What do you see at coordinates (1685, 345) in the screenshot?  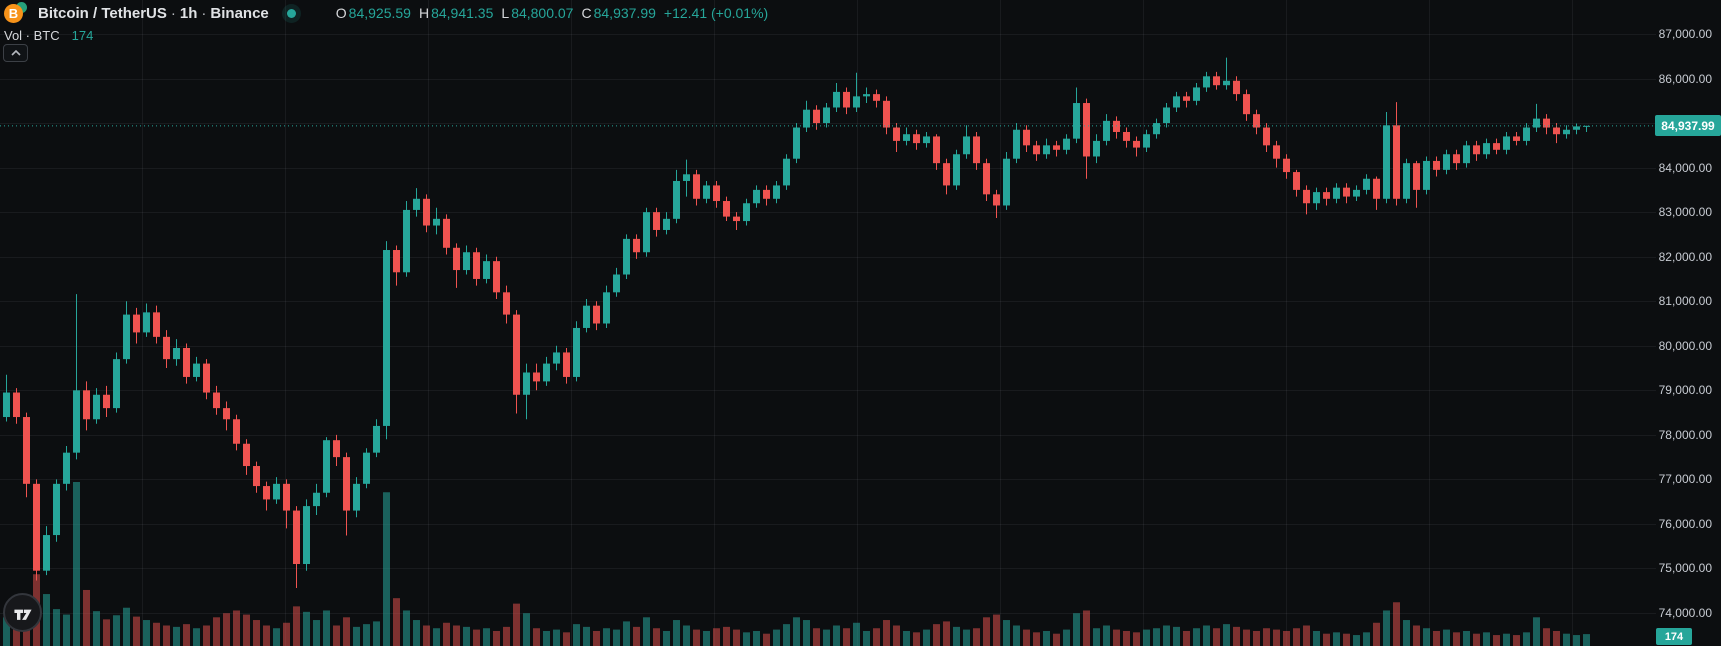 I see `price-tick-label: 80,000.00` at bounding box center [1685, 345].